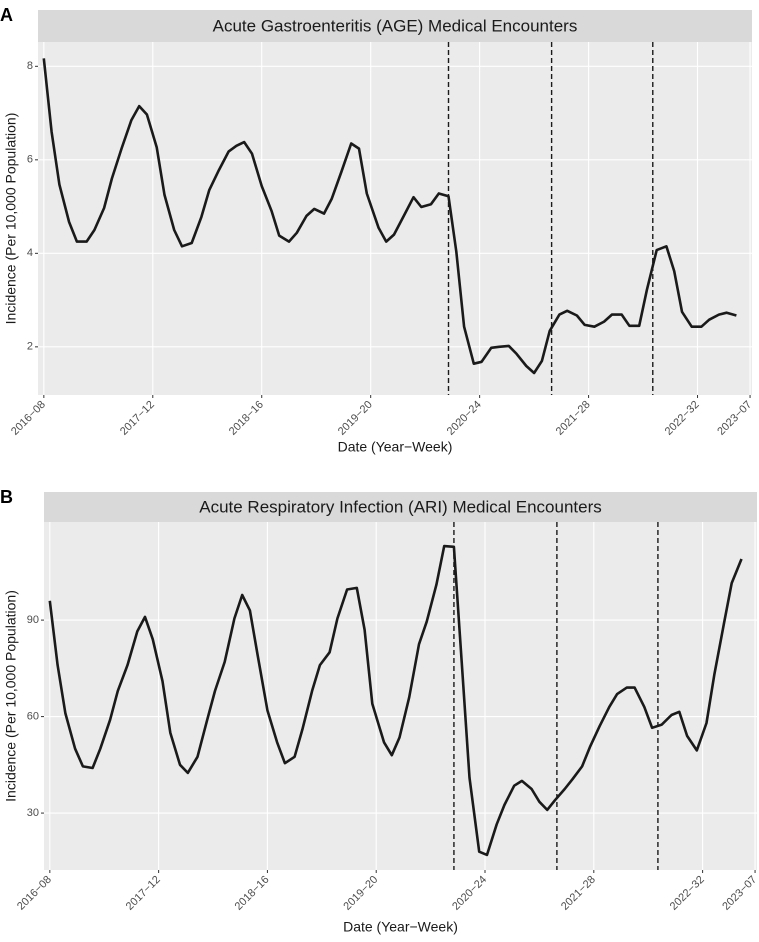 This screenshot has height=942, width=759. What do you see at coordinates (30, 66) in the screenshot?
I see `y-tick-label: 8` at bounding box center [30, 66].